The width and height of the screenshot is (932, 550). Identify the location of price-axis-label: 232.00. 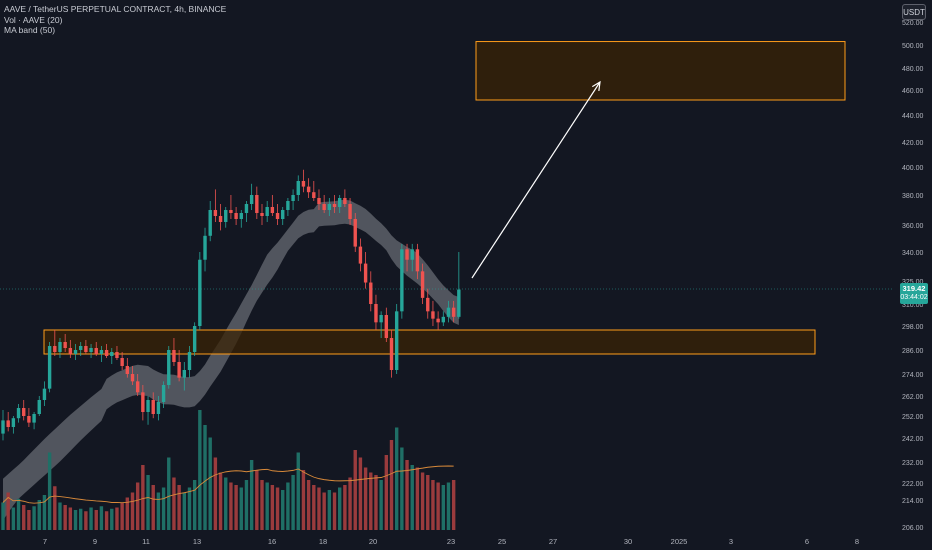
(913, 463).